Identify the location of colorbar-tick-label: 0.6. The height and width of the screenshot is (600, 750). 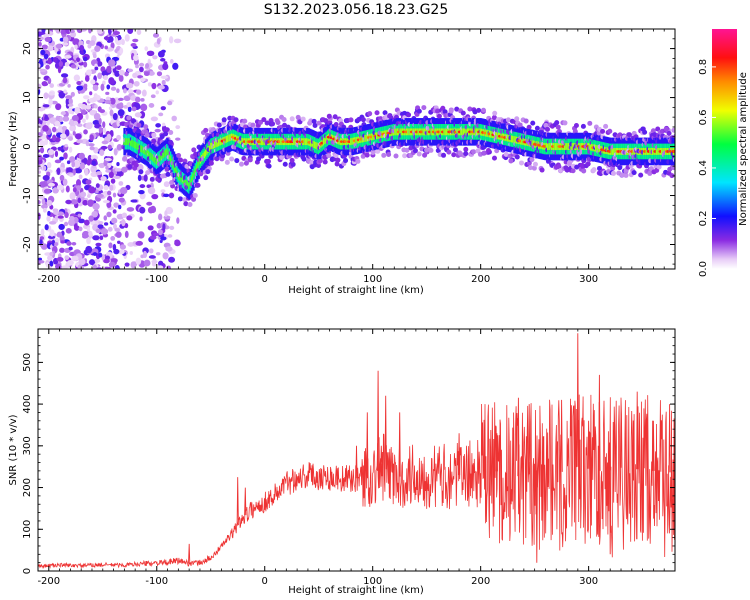
(703, 117).